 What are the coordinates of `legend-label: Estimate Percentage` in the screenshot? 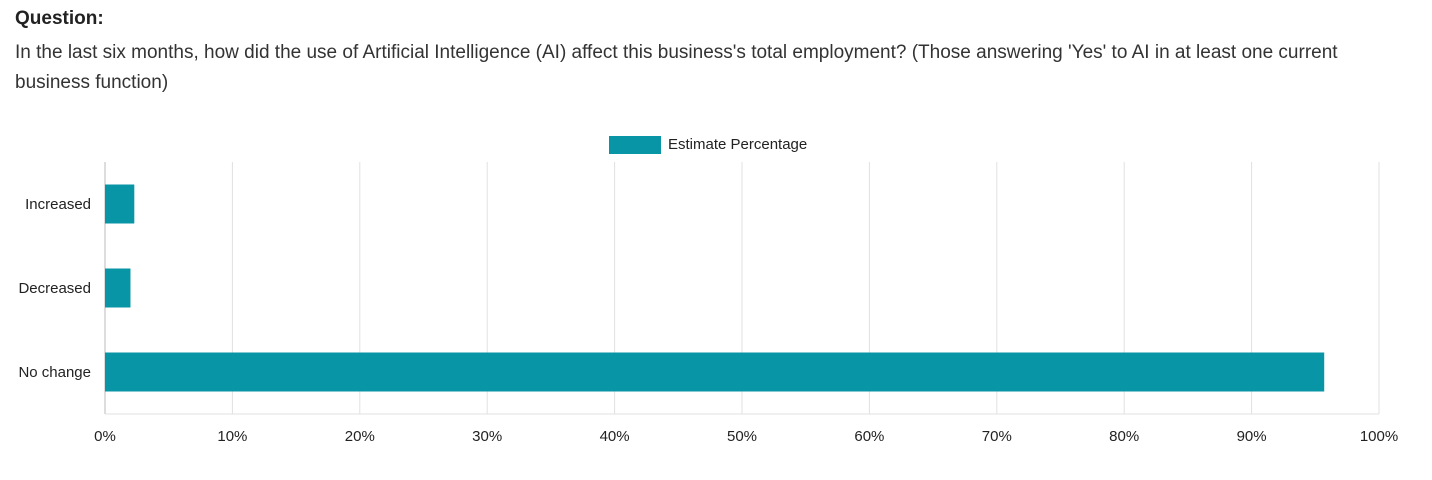 It's located at (737, 144).